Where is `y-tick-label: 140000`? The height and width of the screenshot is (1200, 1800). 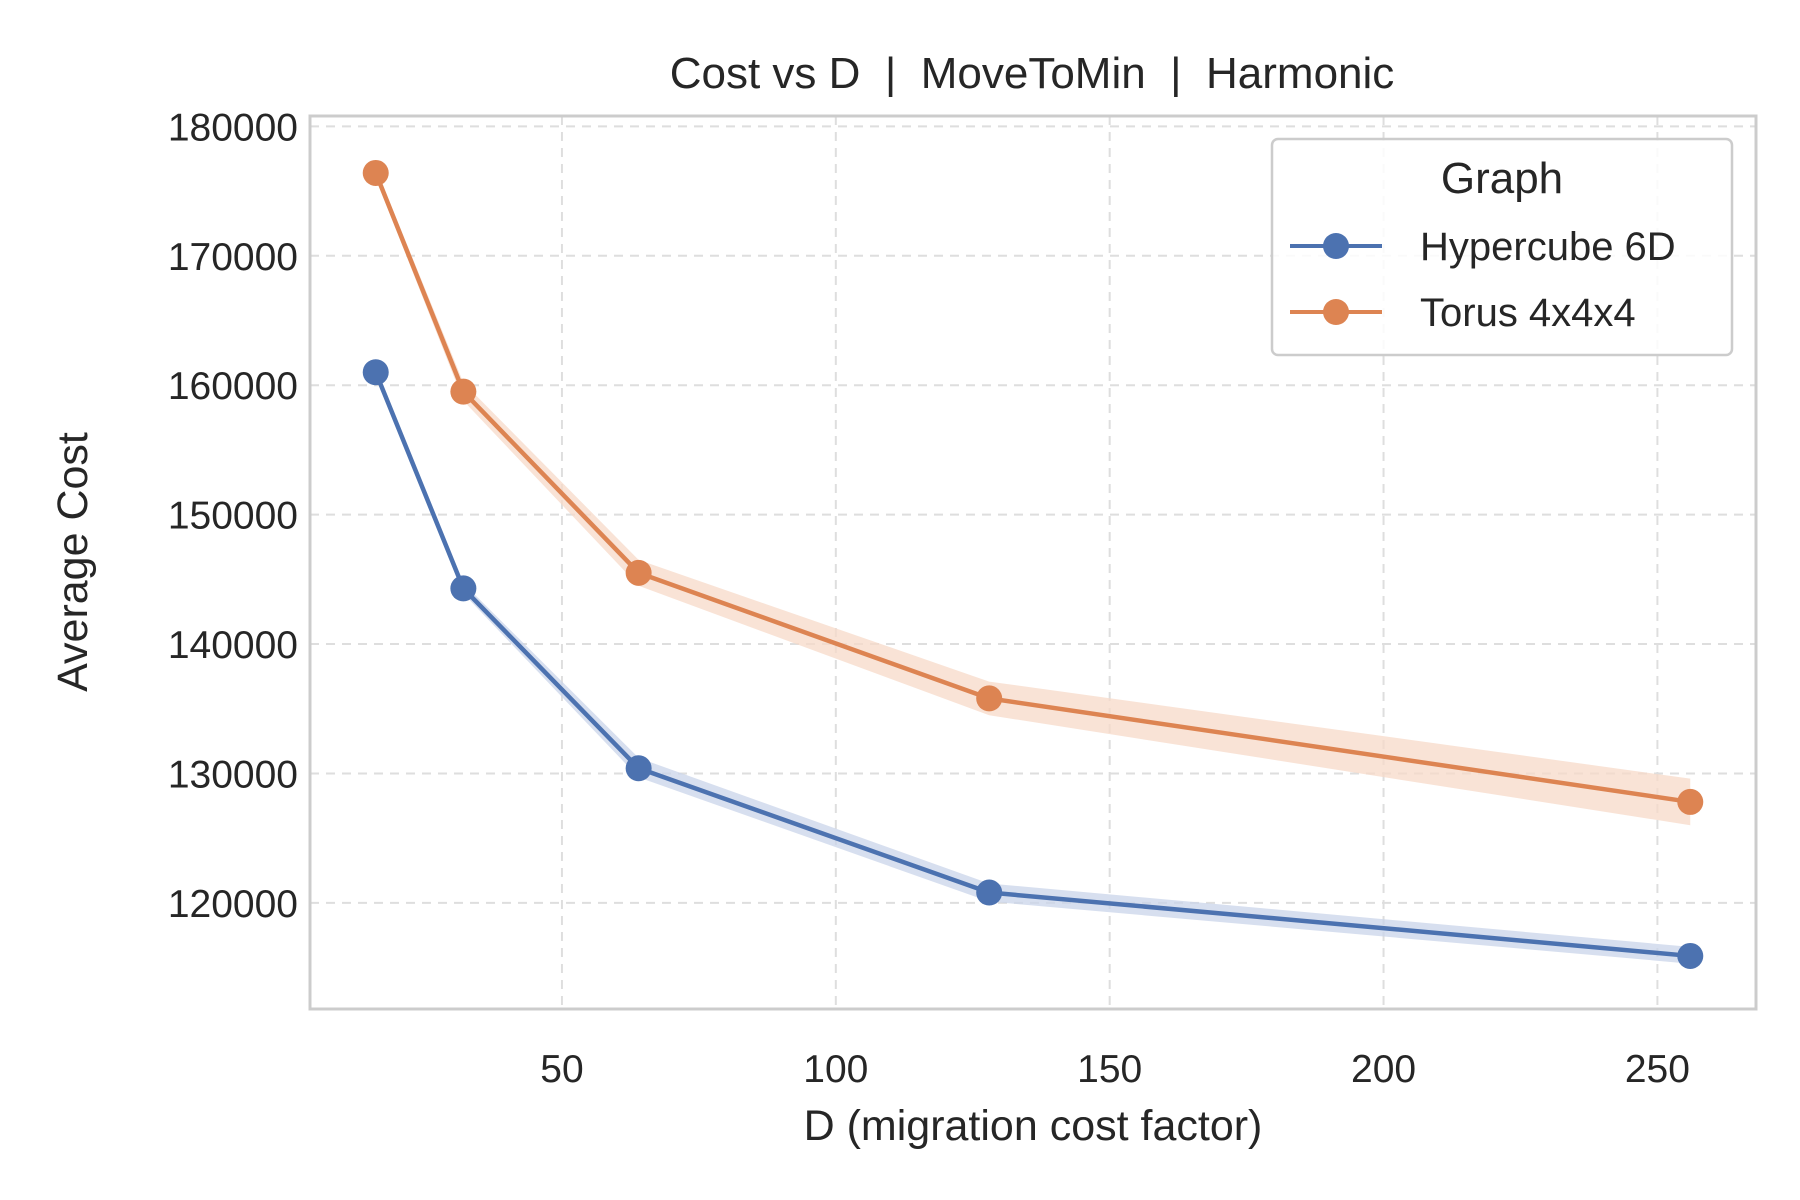 y-tick-label: 140000 is located at coordinates (233, 645).